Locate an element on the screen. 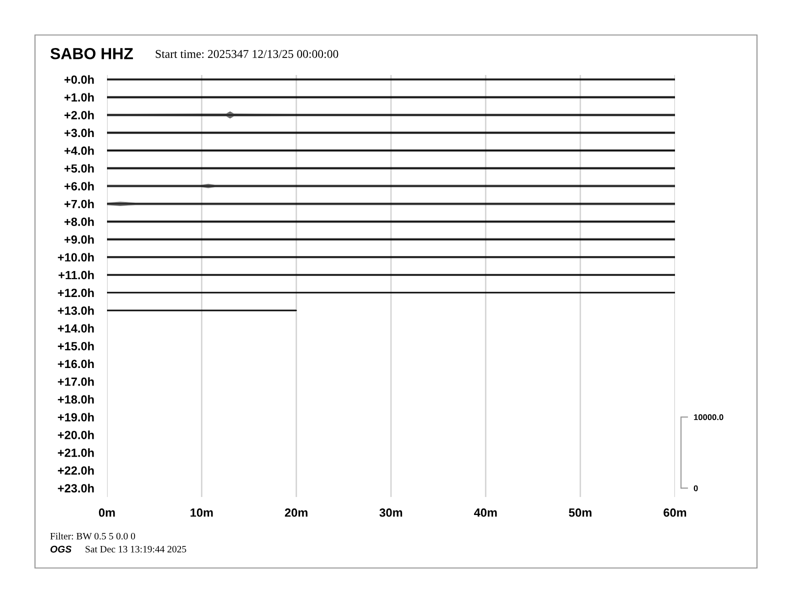  y2-tick-label: 10000.0 is located at coordinates (709, 417).